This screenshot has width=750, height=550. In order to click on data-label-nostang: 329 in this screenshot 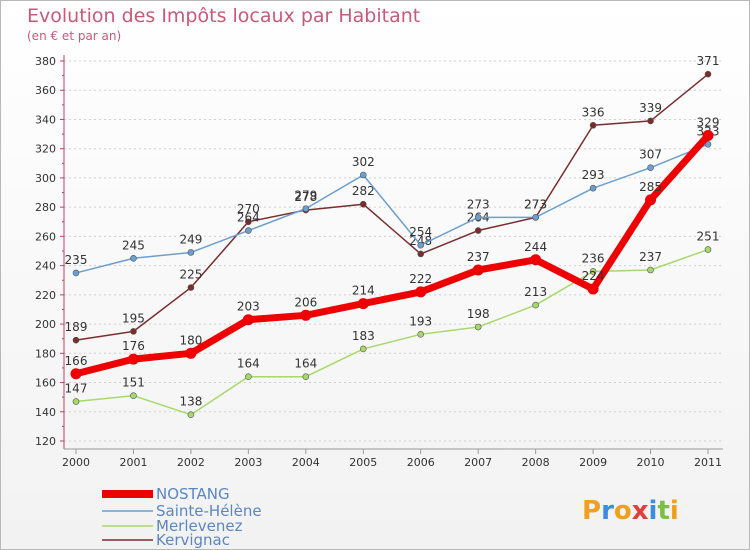, I will do `click(708, 123)`.